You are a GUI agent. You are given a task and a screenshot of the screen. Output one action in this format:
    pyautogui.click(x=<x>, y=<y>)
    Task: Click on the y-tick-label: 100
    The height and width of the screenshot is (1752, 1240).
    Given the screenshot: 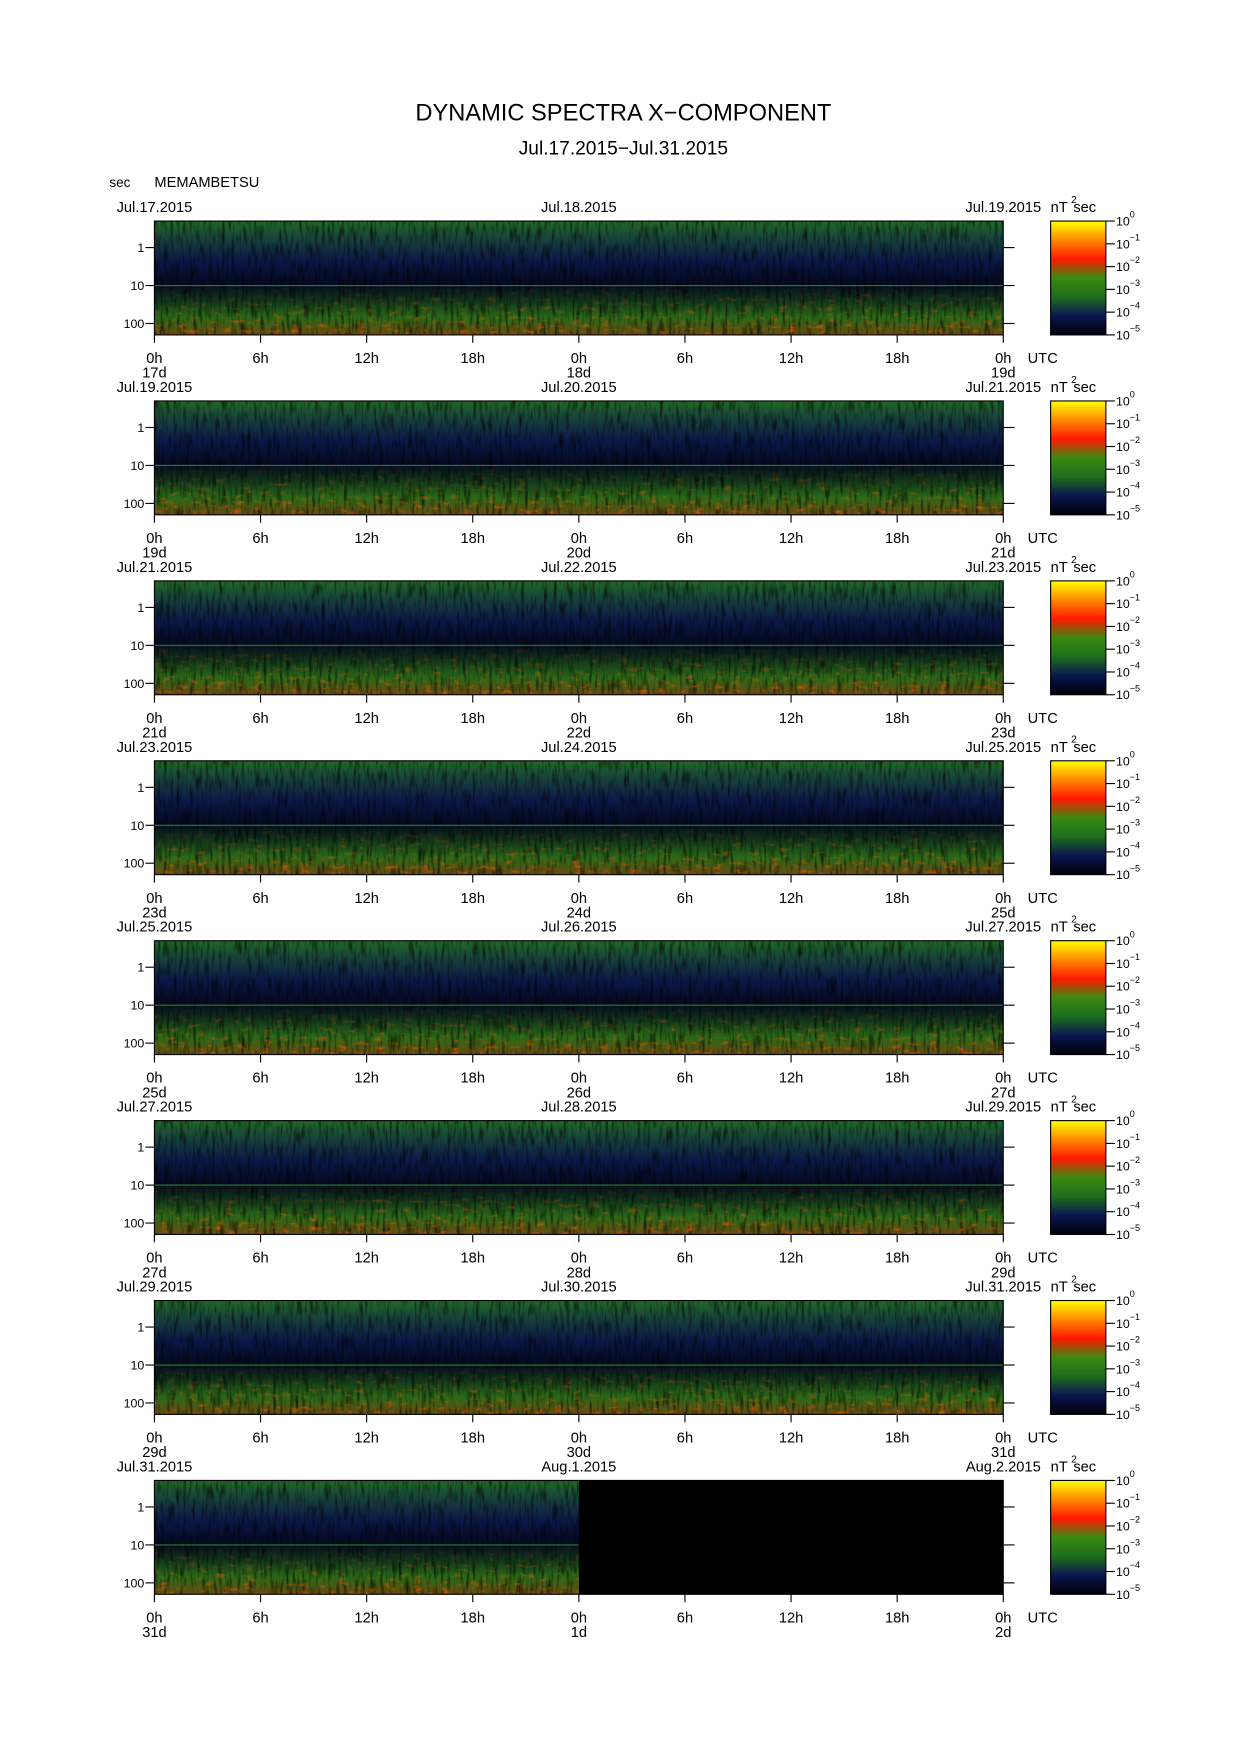 What is the action you would take?
    pyautogui.click(x=134, y=1224)
    